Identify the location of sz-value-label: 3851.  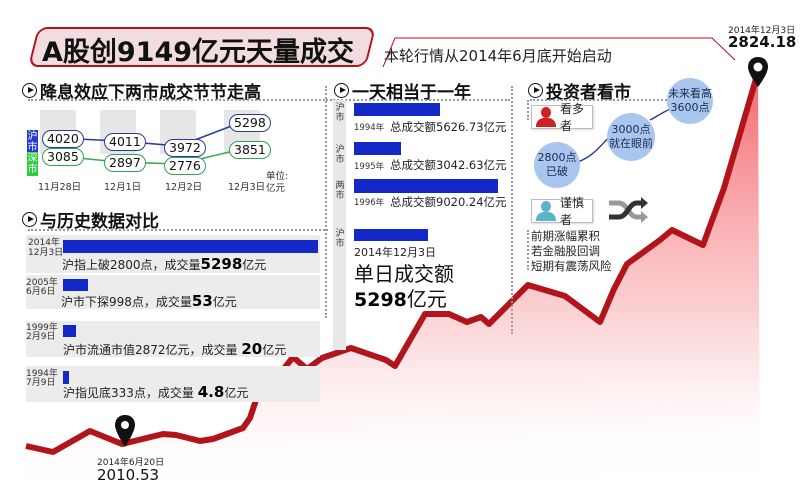
(250, 150).